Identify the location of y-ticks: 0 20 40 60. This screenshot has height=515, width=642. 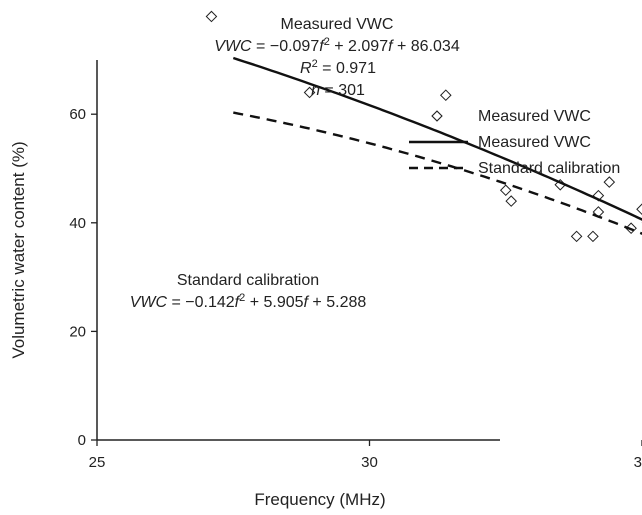
(83, 277).